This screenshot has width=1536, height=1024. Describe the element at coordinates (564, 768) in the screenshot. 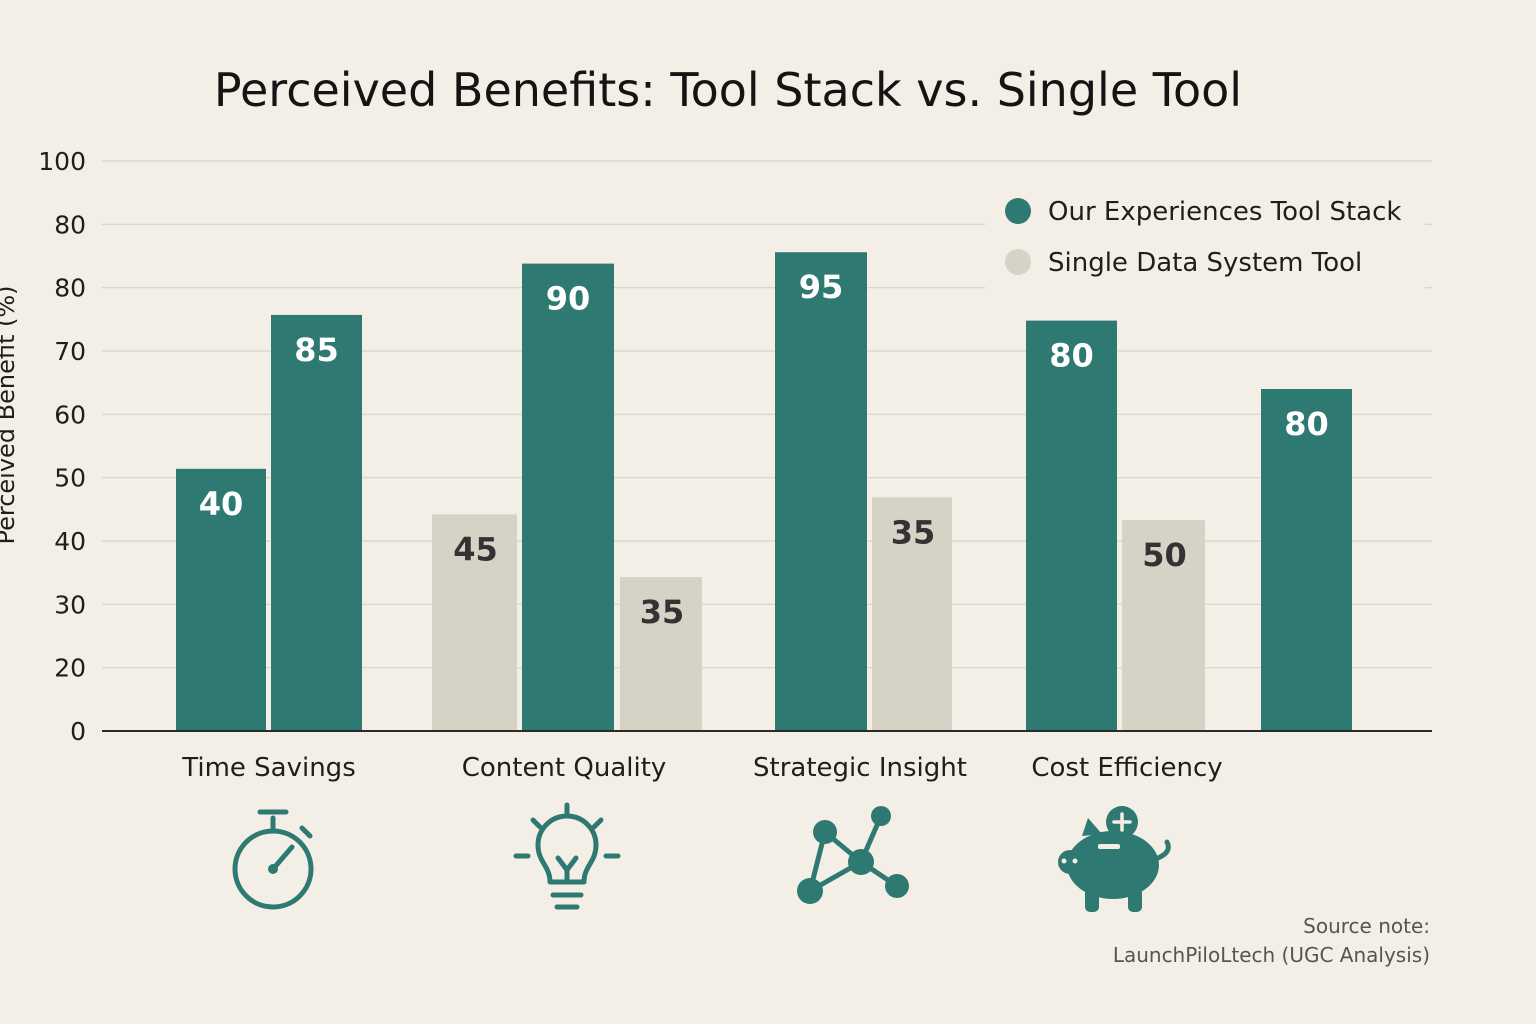

I see `category-label-1: Content Quality` at that location.